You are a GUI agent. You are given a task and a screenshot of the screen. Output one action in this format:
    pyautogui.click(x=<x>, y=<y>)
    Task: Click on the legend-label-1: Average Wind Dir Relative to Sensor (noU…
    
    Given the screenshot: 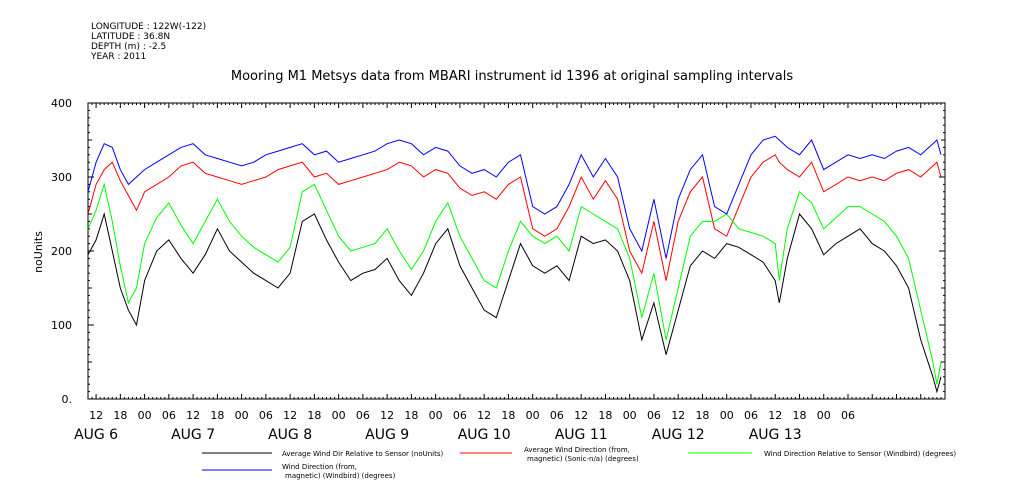 What is the action you would take?
    pyautogui.click(x=362, y=454)
    